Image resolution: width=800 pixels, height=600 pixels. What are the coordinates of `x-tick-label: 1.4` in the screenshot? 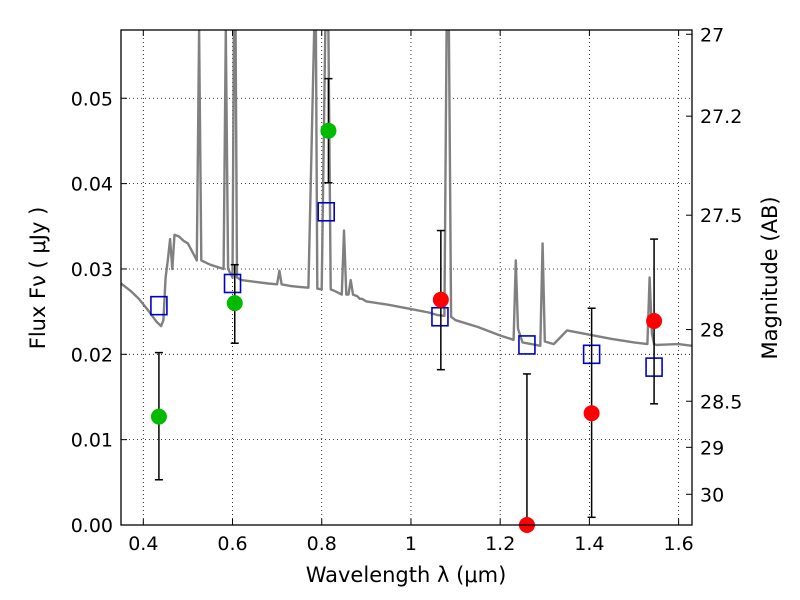 It's located at (589, 544).